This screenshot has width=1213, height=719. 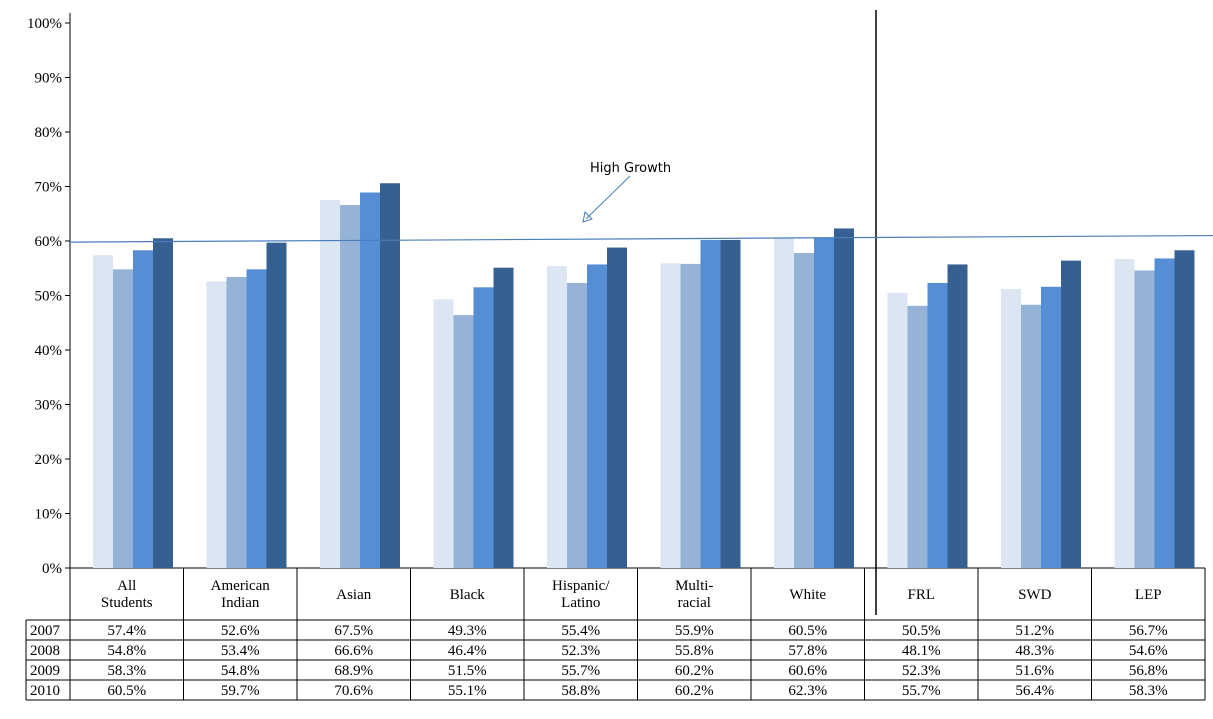 What do you see at coordinates (240, 691) in the screenshot?
I see `data-label: 59.7%` at bounding box center [240, 691].